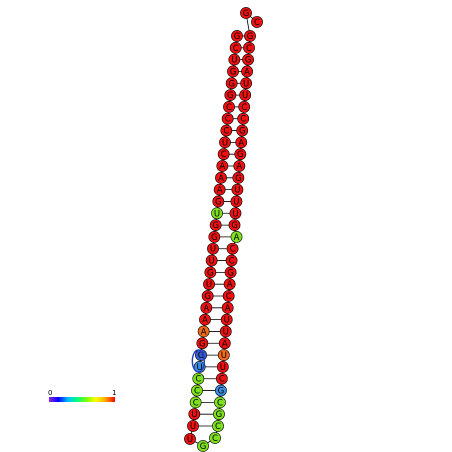 This screenshot has width=452, height=452. I want to click on scale-min-label: 0, so click(50, 393).